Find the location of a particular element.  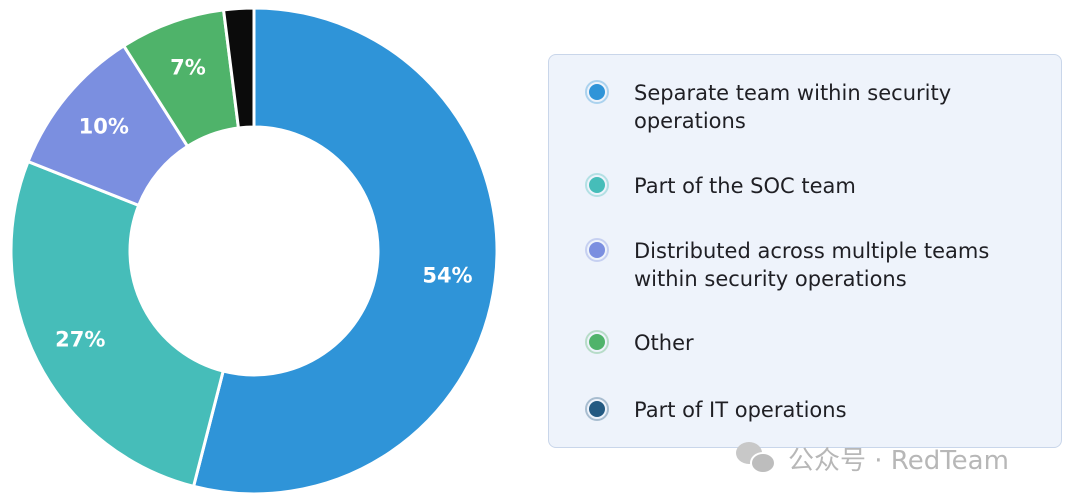

legend-item-it-operations: Part of IT operations is located at coordinates (819, 410).